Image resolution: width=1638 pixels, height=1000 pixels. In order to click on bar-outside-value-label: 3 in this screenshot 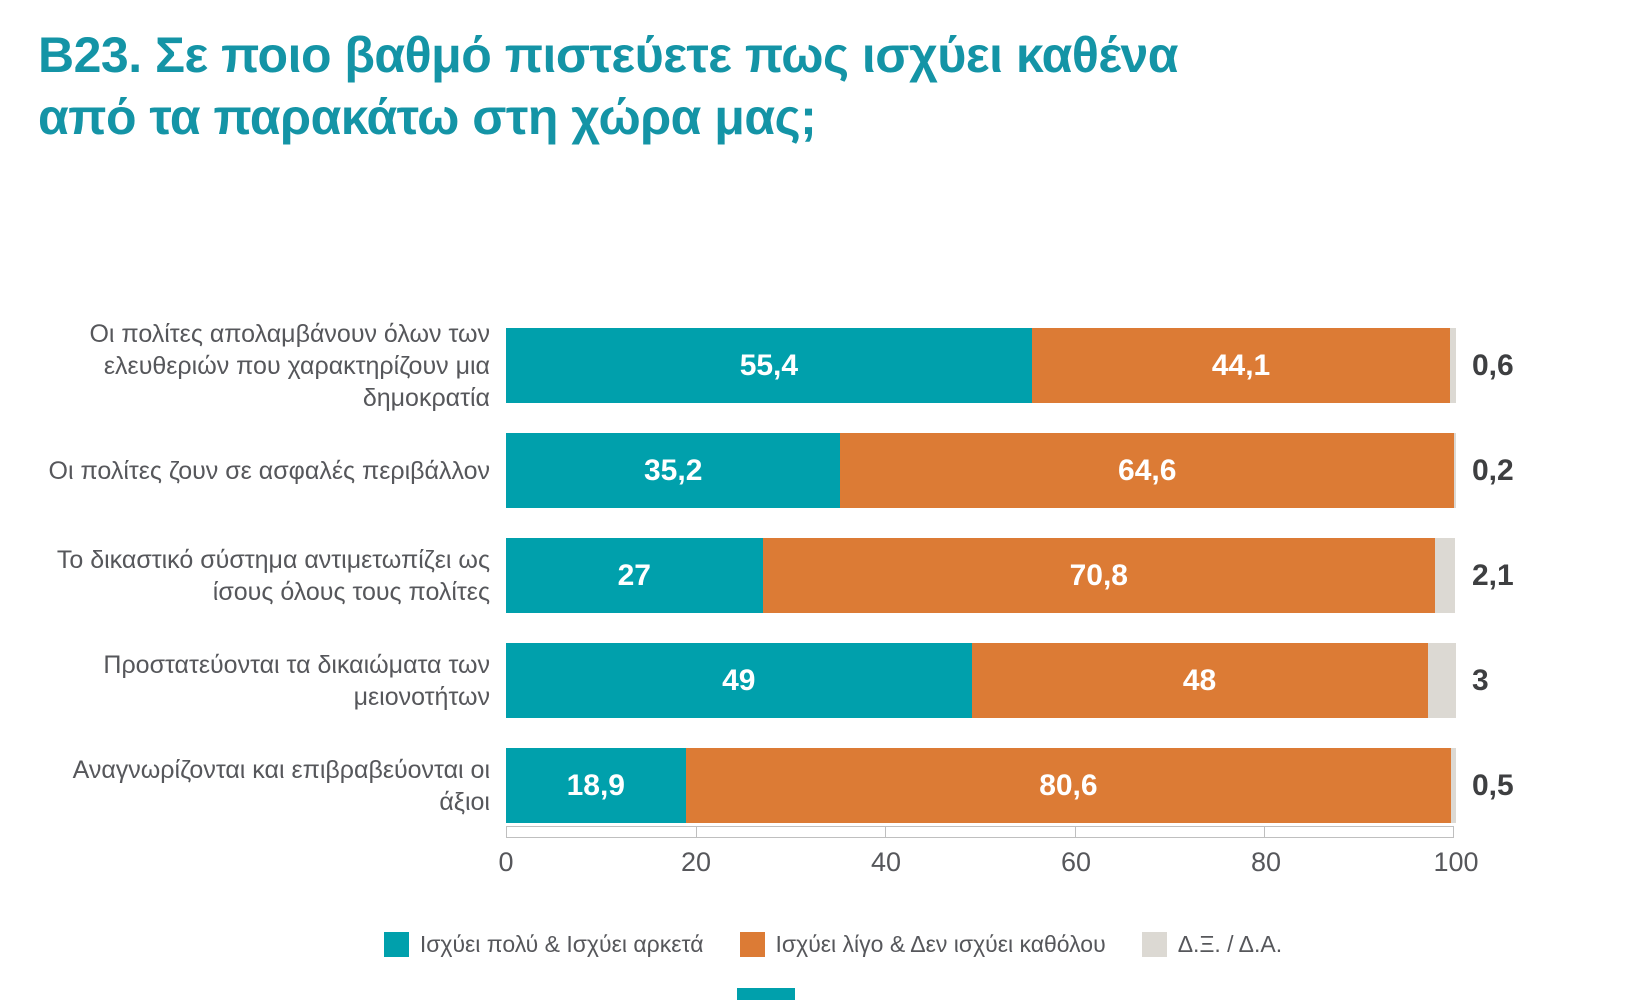, I will do `click(1480, 680)`.